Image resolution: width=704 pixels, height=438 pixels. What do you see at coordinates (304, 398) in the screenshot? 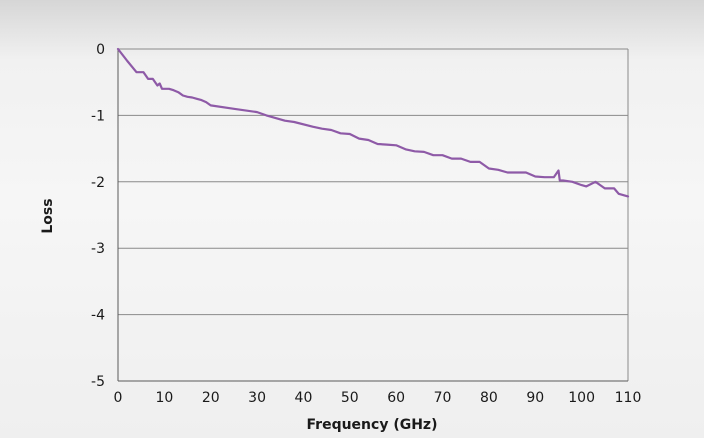
I see `x-tick-label: 40` at bounding box center [304, 398].